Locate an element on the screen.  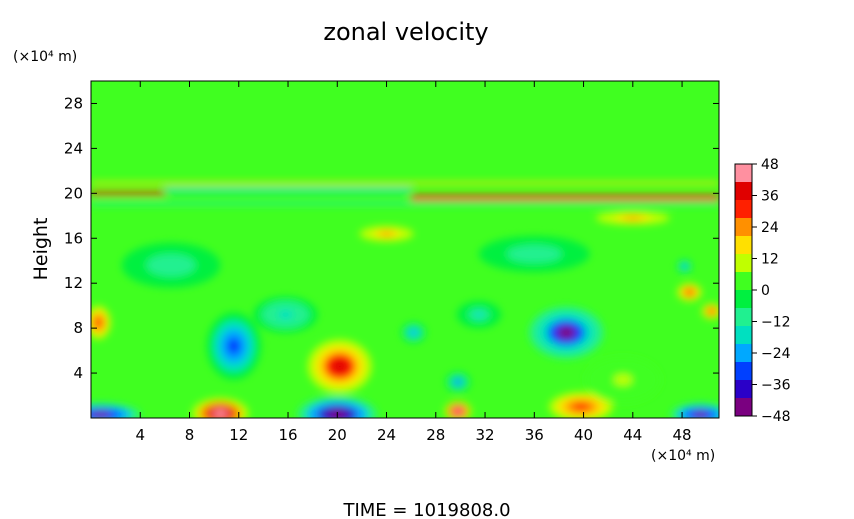
x-tick-label: 4 is located at coordinates (140, 435).